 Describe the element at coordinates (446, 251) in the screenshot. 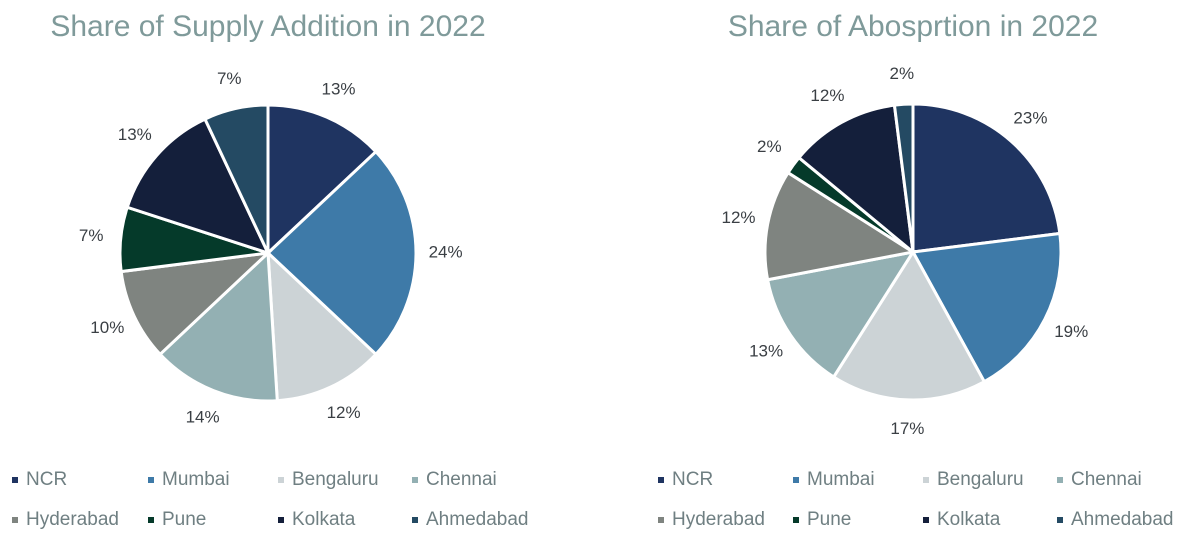

I see `data-label: 24%` at that location.